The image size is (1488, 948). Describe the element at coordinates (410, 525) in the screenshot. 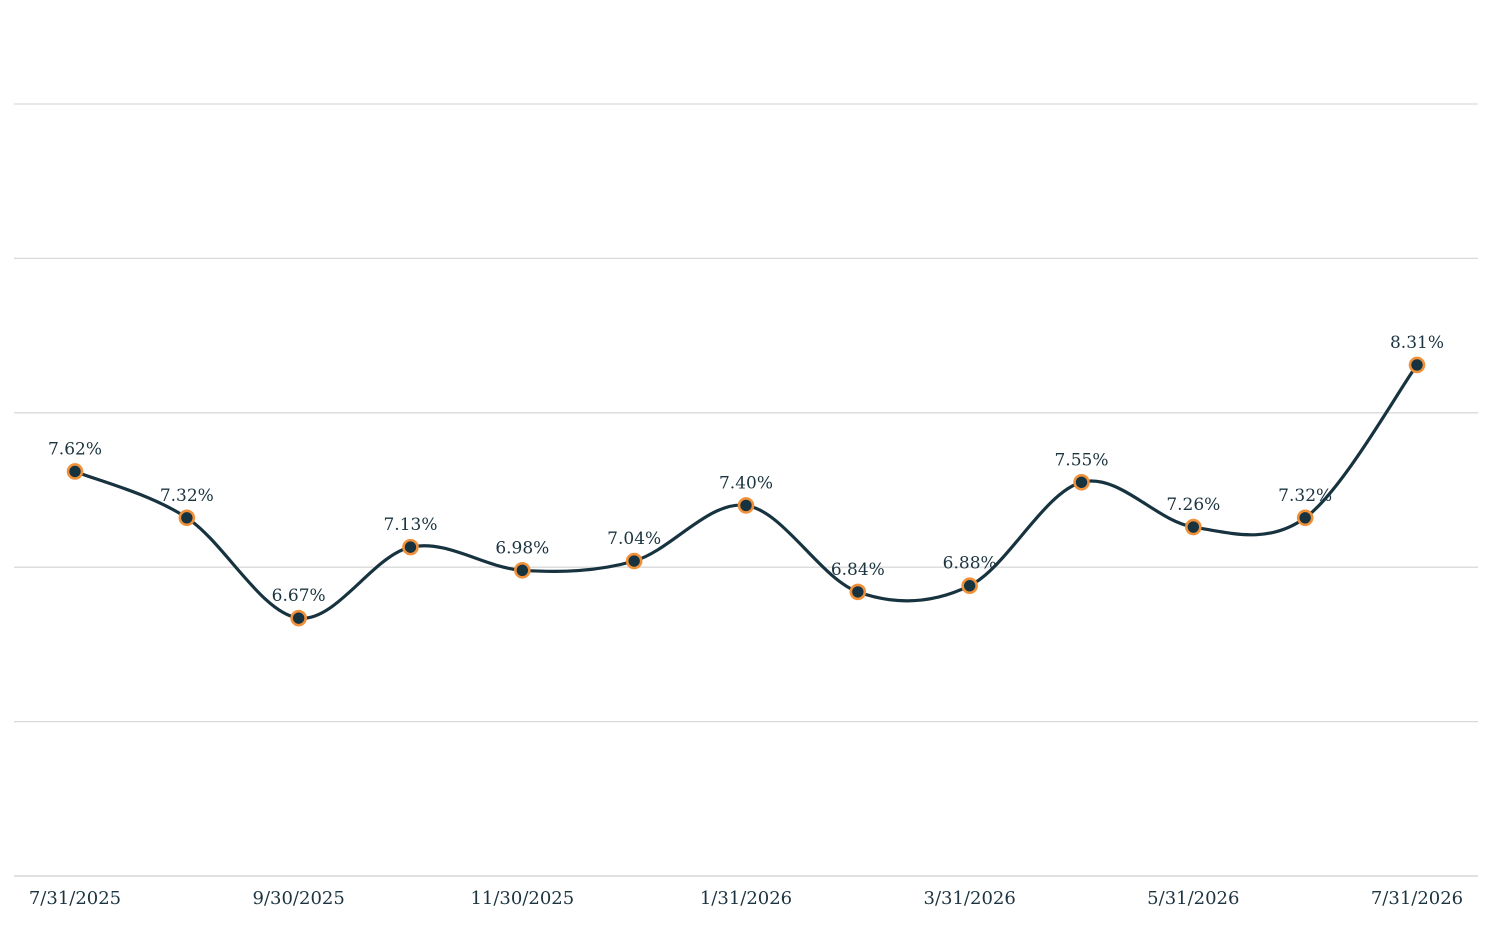

I see `data-label: 7.13%` at that location.